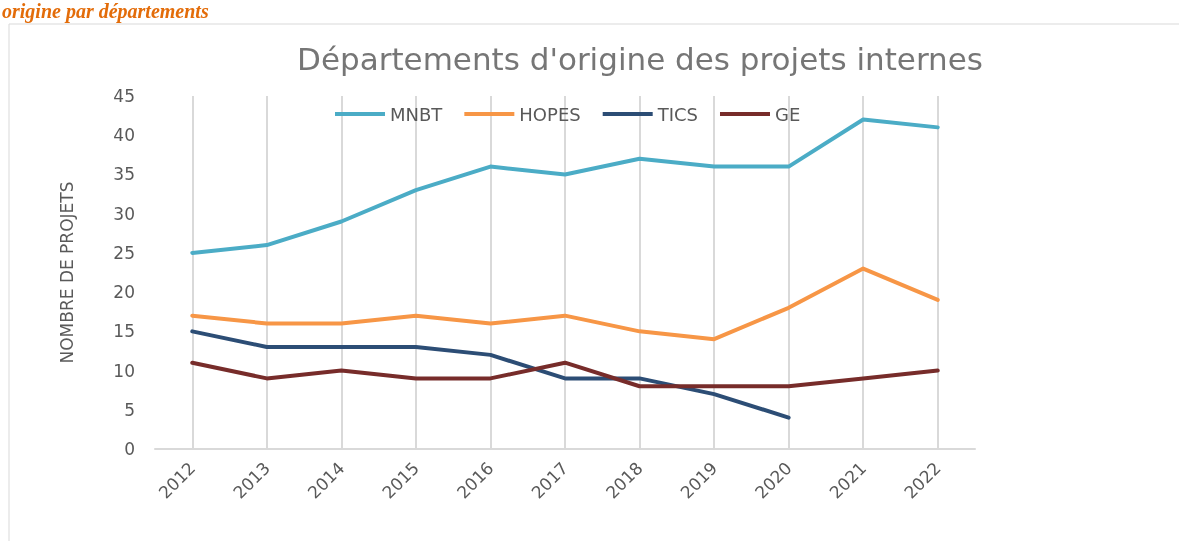 The height and width of the screenshot is (541, 1179). What do you see at coordinates (105, 11) in the screenshot?
I see `text: origine par départements` at bounding box center [105, 11].